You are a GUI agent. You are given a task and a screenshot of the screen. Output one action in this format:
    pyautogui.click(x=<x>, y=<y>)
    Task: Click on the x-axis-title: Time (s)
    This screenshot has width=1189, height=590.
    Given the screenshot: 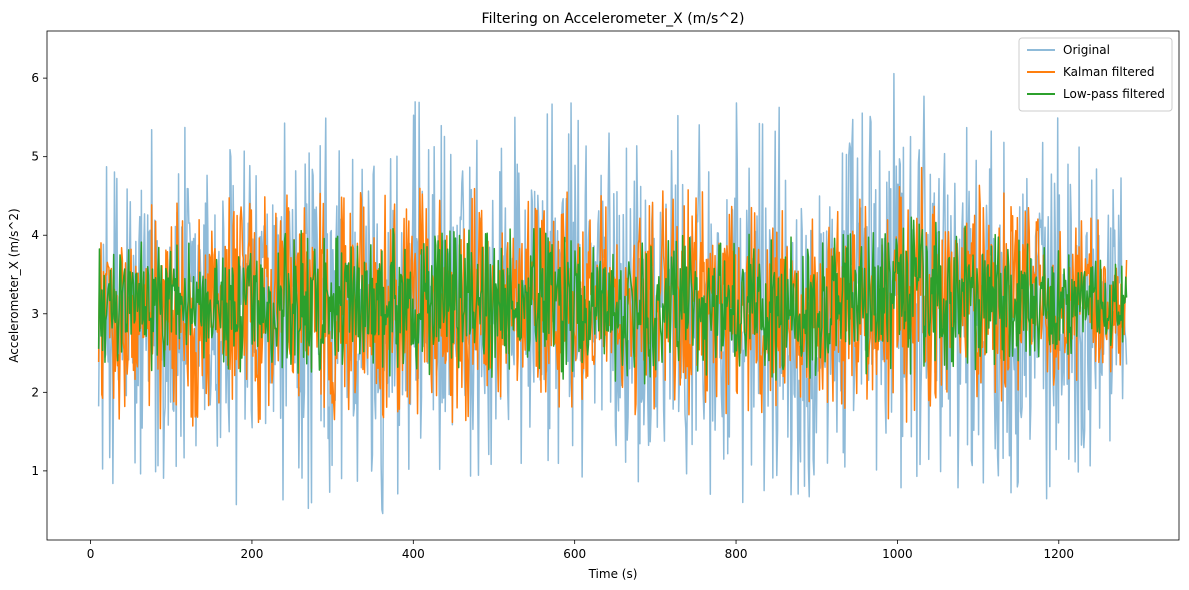 What is the action you would take?
    pyautogui.click(x=613, y=574)
    